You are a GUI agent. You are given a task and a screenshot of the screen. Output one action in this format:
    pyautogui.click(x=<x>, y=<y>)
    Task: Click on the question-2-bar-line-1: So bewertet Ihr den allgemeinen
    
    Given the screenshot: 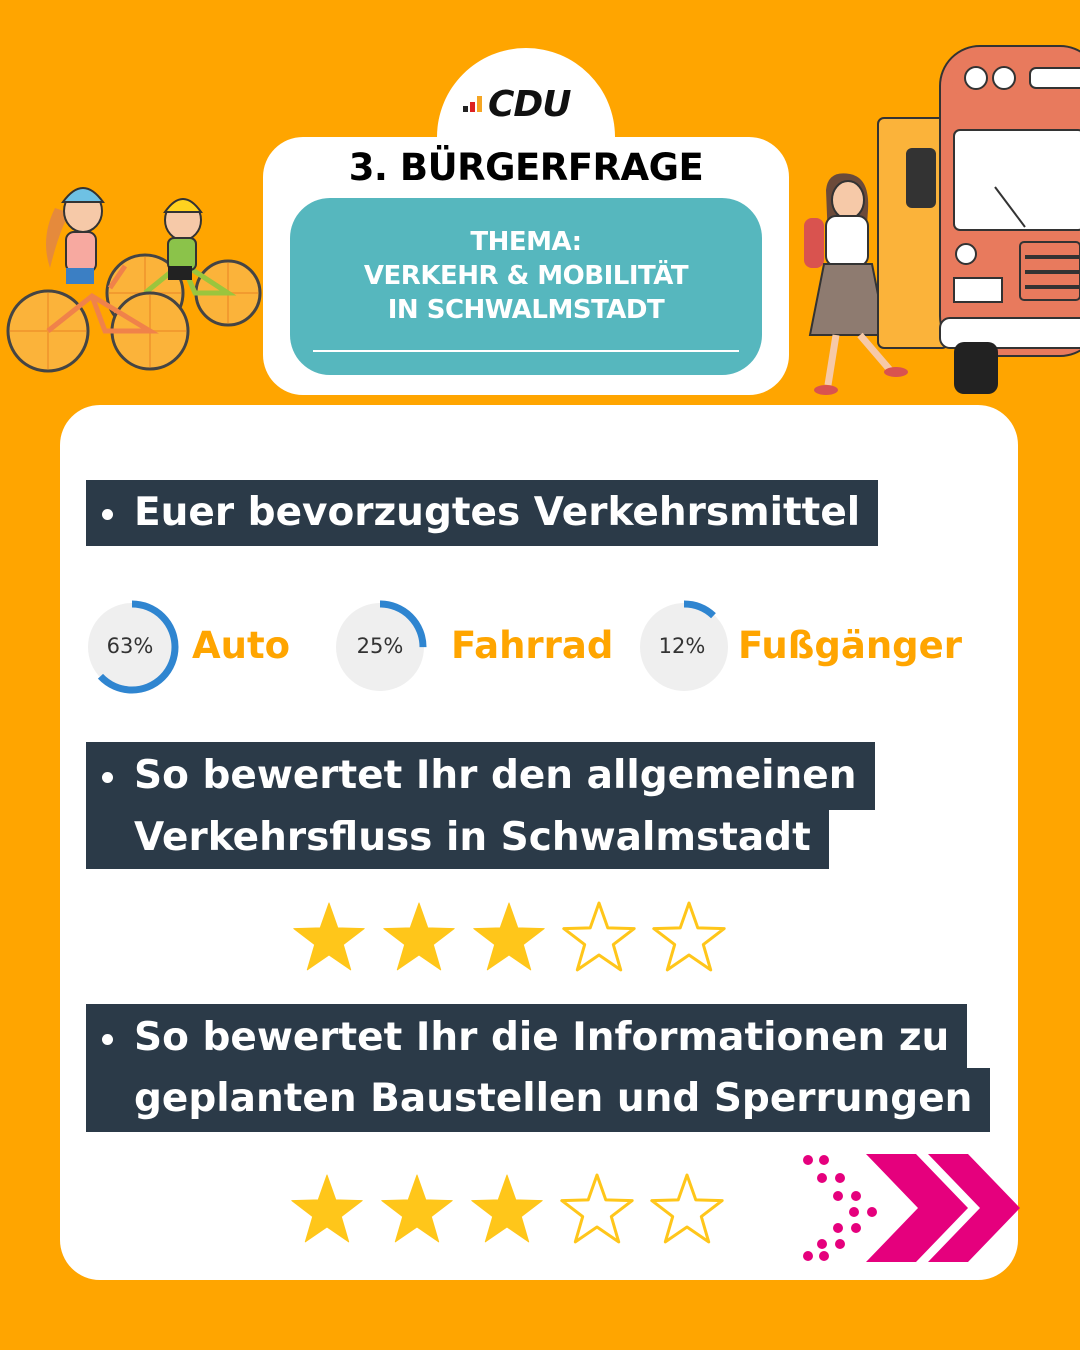 What is the action you would take?
    pyautogui.click(x=480, y=776)
    